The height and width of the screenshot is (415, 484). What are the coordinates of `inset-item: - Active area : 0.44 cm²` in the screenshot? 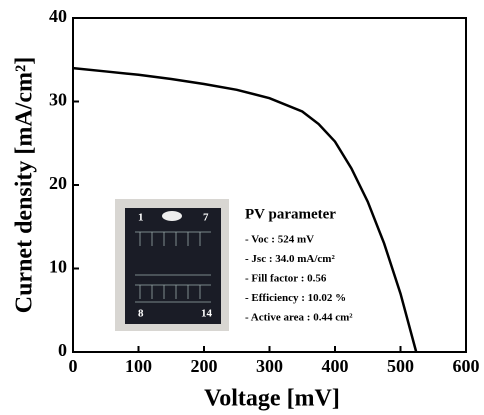 It's located at (299, 318).